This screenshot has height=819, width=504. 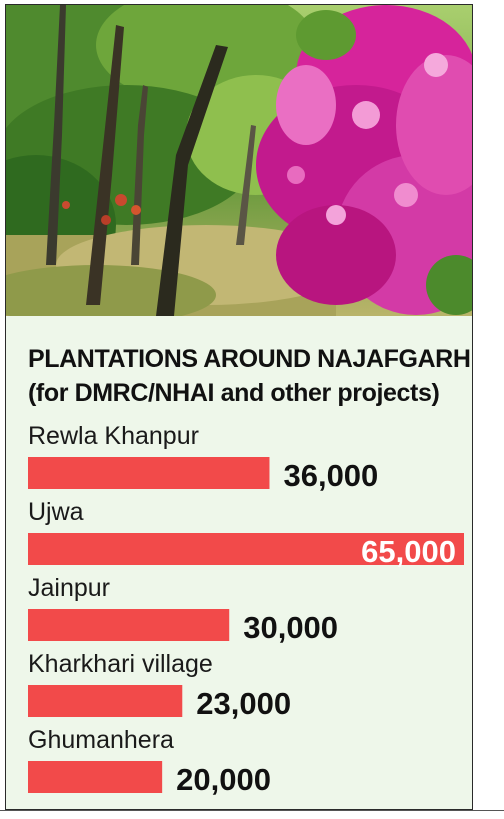 What do you see at coordinates (101, 740) in the screenshot?
I see `category-label: Ghumanhera` at bounding box center [101, 740].